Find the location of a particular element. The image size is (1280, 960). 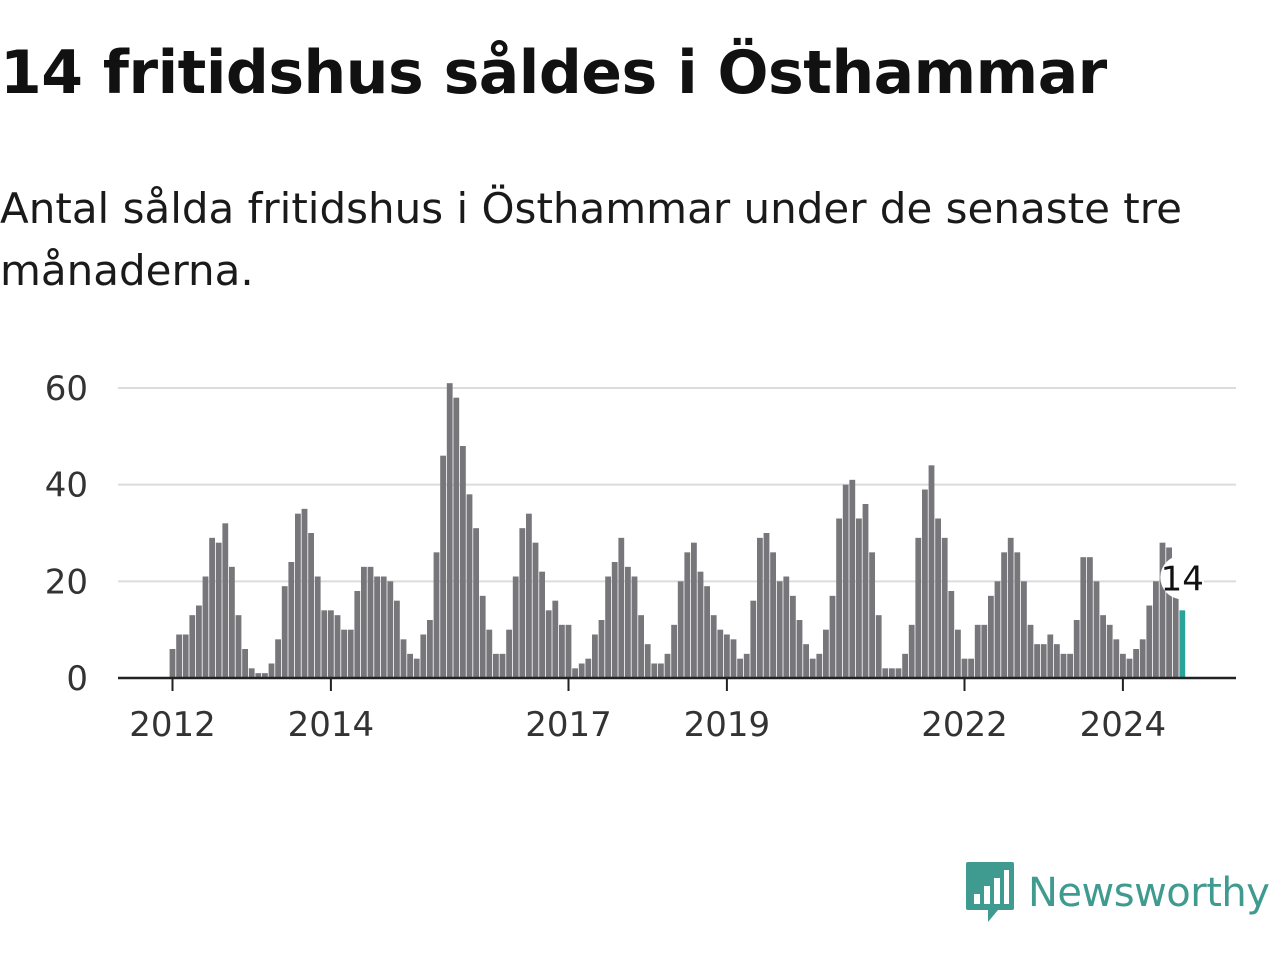

y-tick-label: 60 is located at coordinates (66, 389).